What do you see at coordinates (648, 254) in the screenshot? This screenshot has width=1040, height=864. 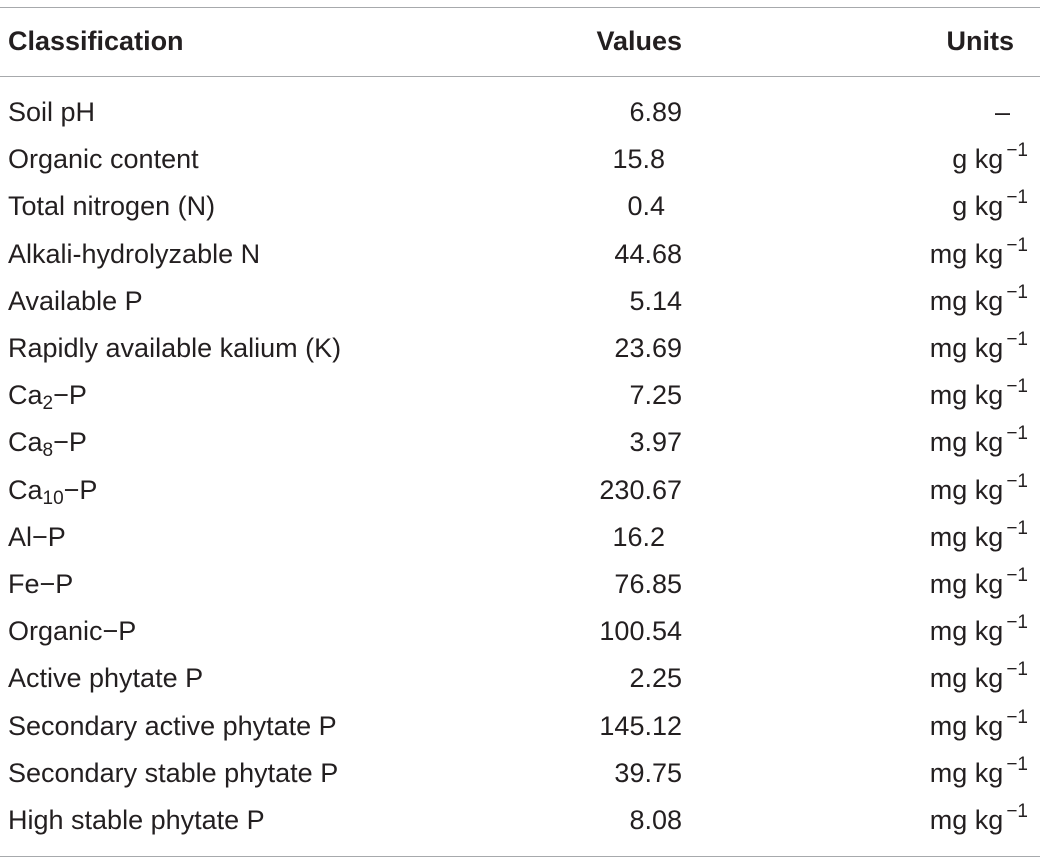 I see `value-cell: 44.68` at bounding box center [648, 254].